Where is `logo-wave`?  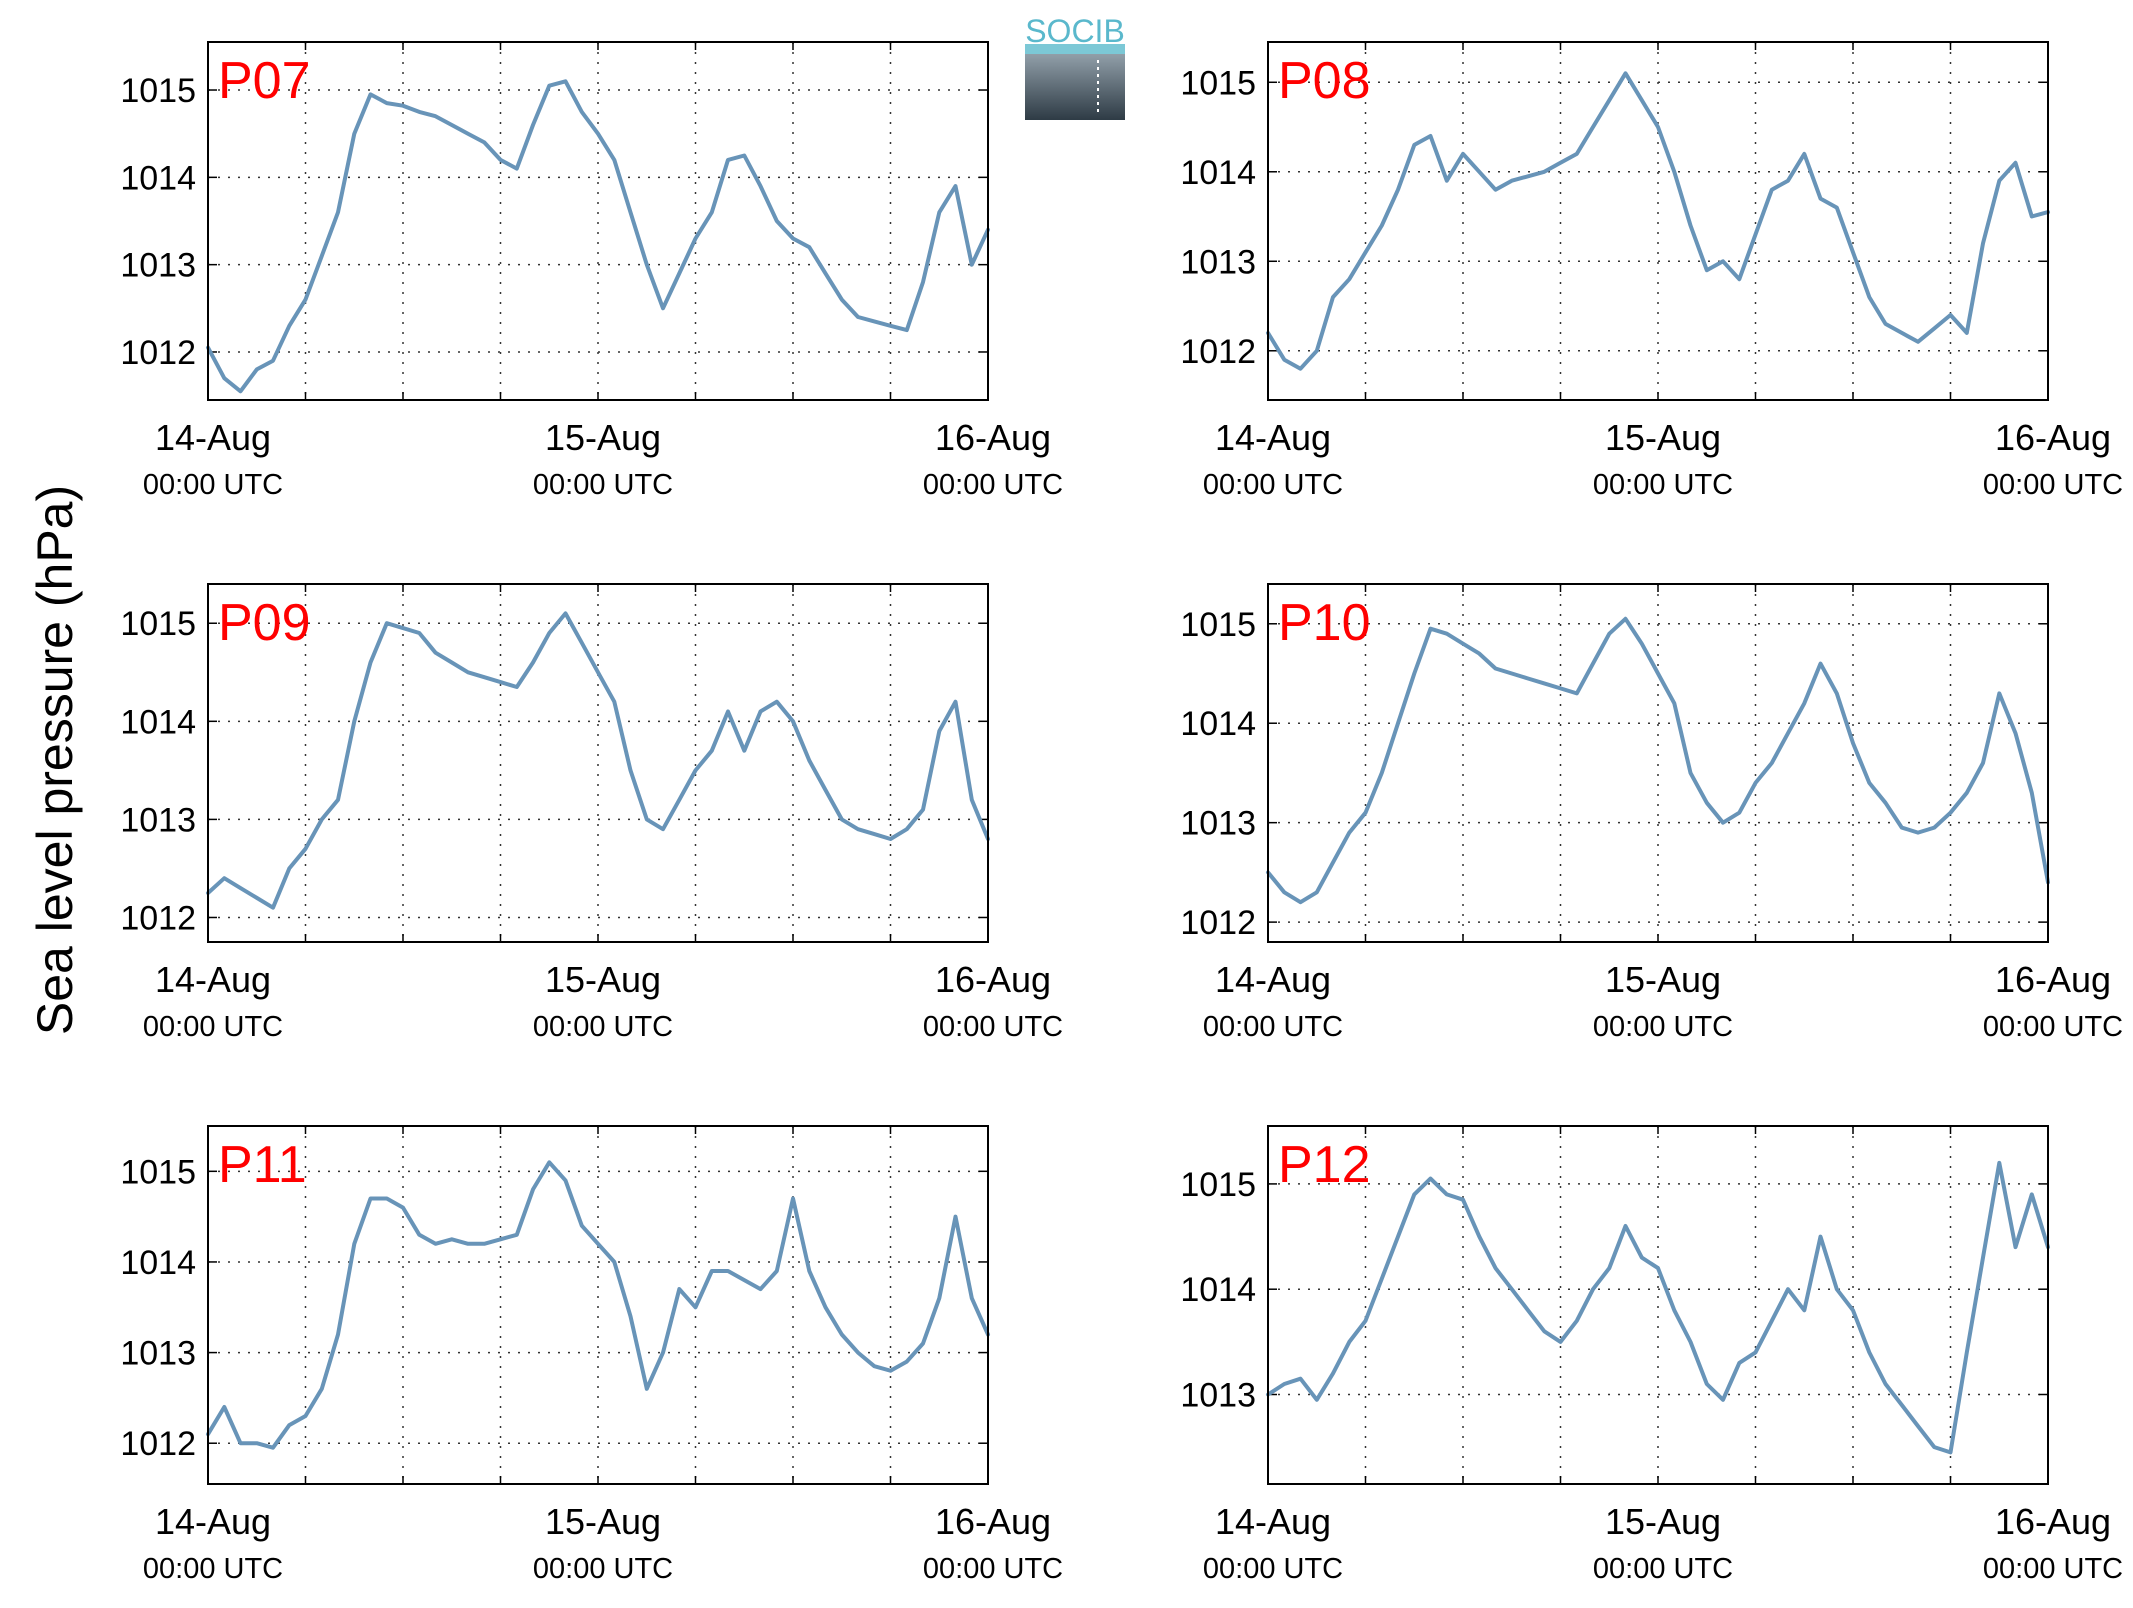
logo-wave is located at coordinates (1075, 49).